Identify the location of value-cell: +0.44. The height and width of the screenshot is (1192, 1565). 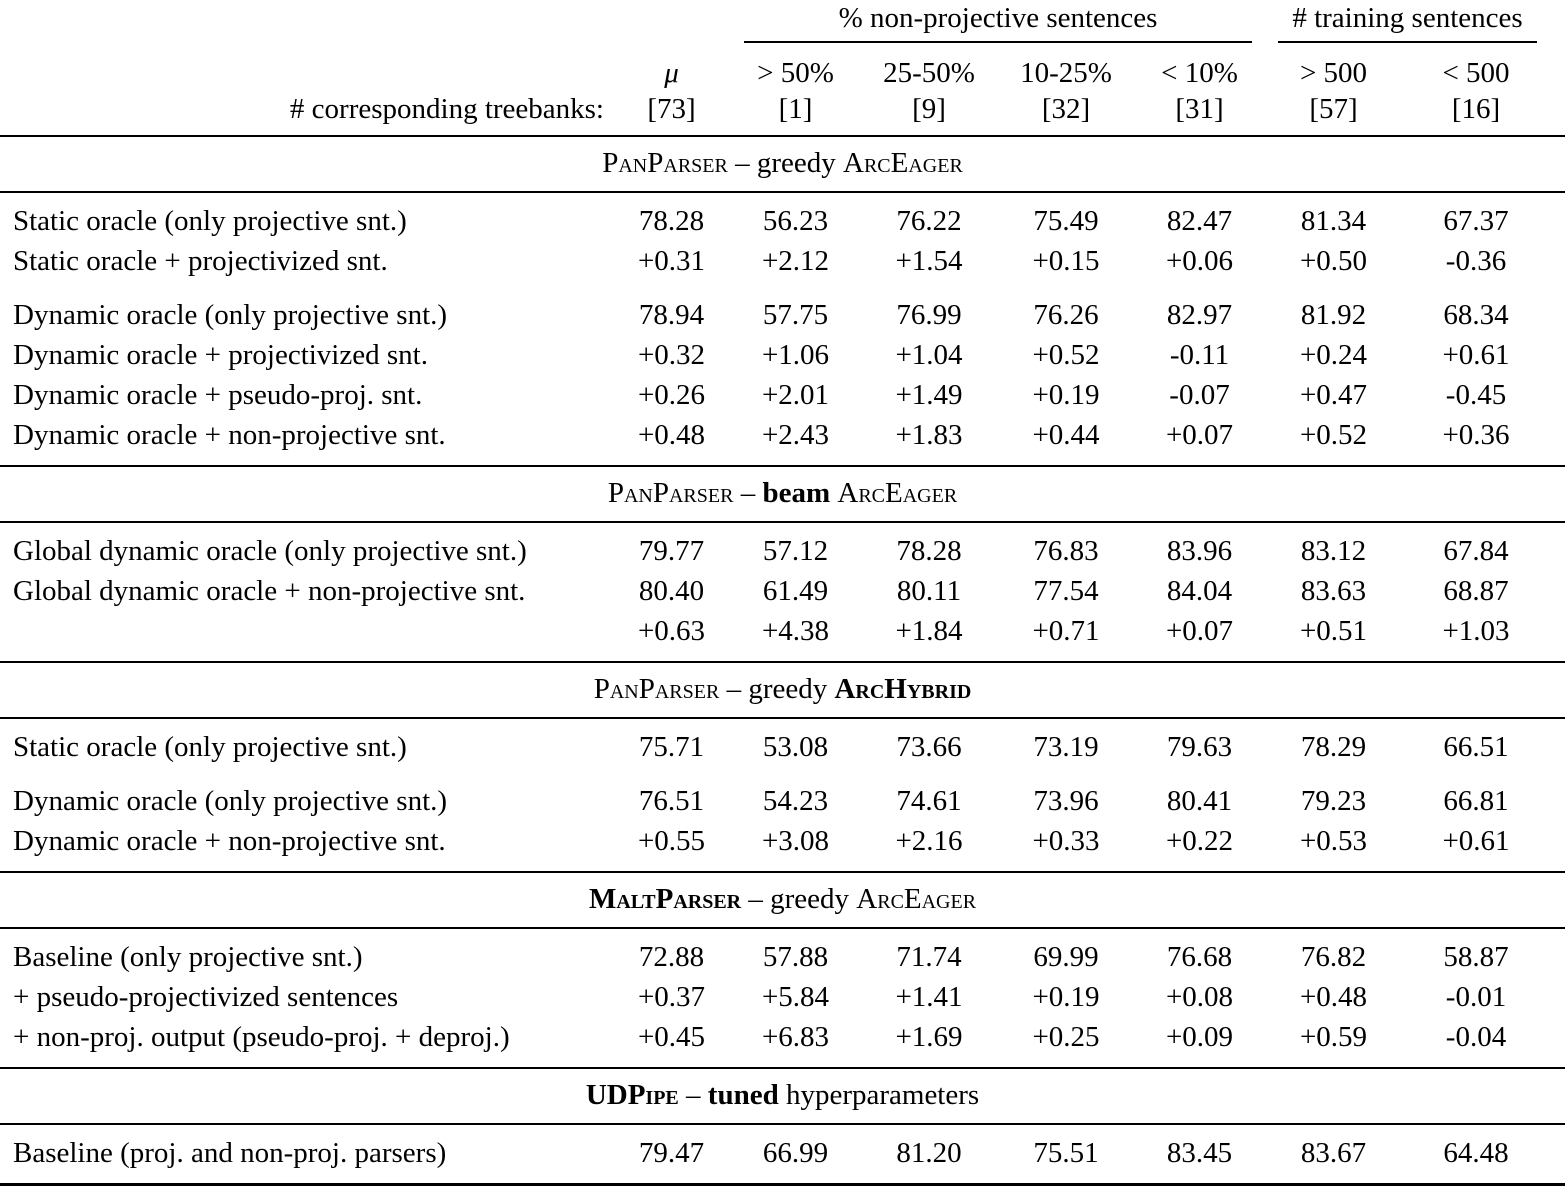
(1066, 435).